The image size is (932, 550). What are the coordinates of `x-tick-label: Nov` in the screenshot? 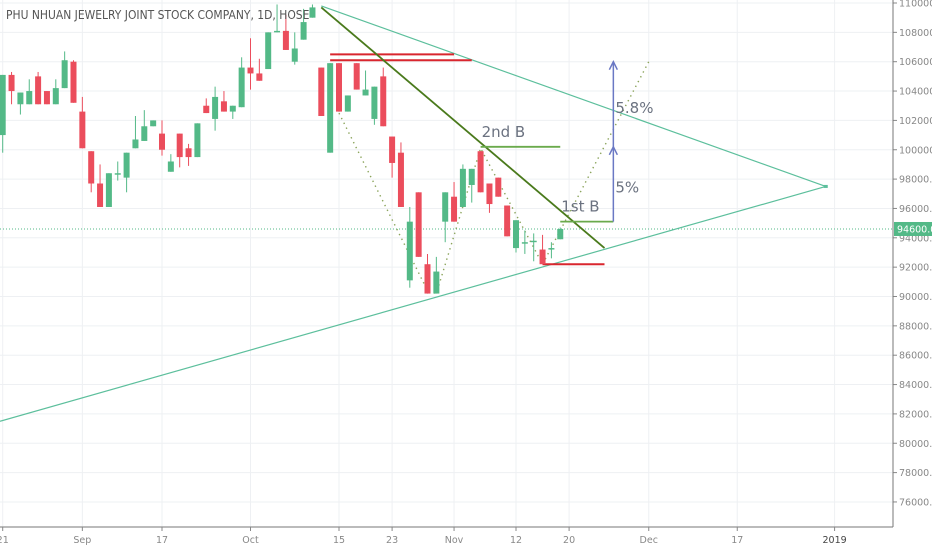 It's located at (454, 540).